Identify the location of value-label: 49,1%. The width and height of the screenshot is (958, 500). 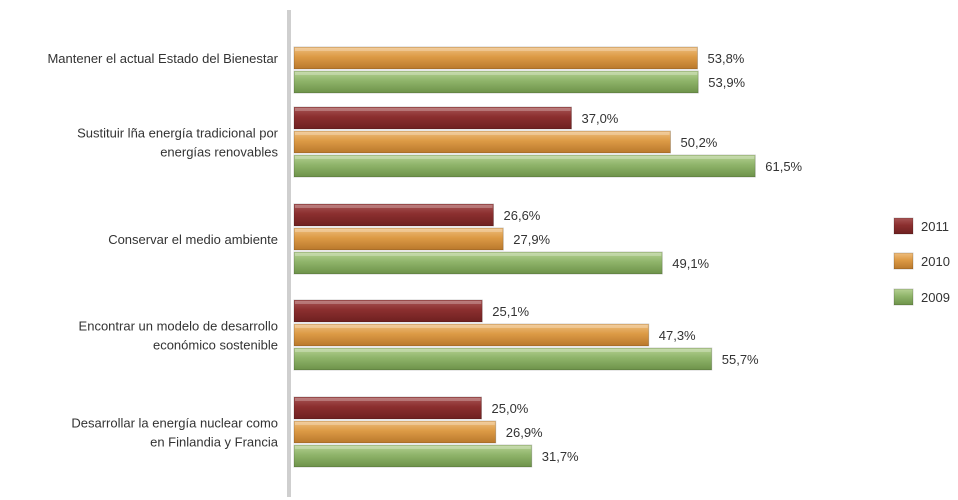
(690, 263).